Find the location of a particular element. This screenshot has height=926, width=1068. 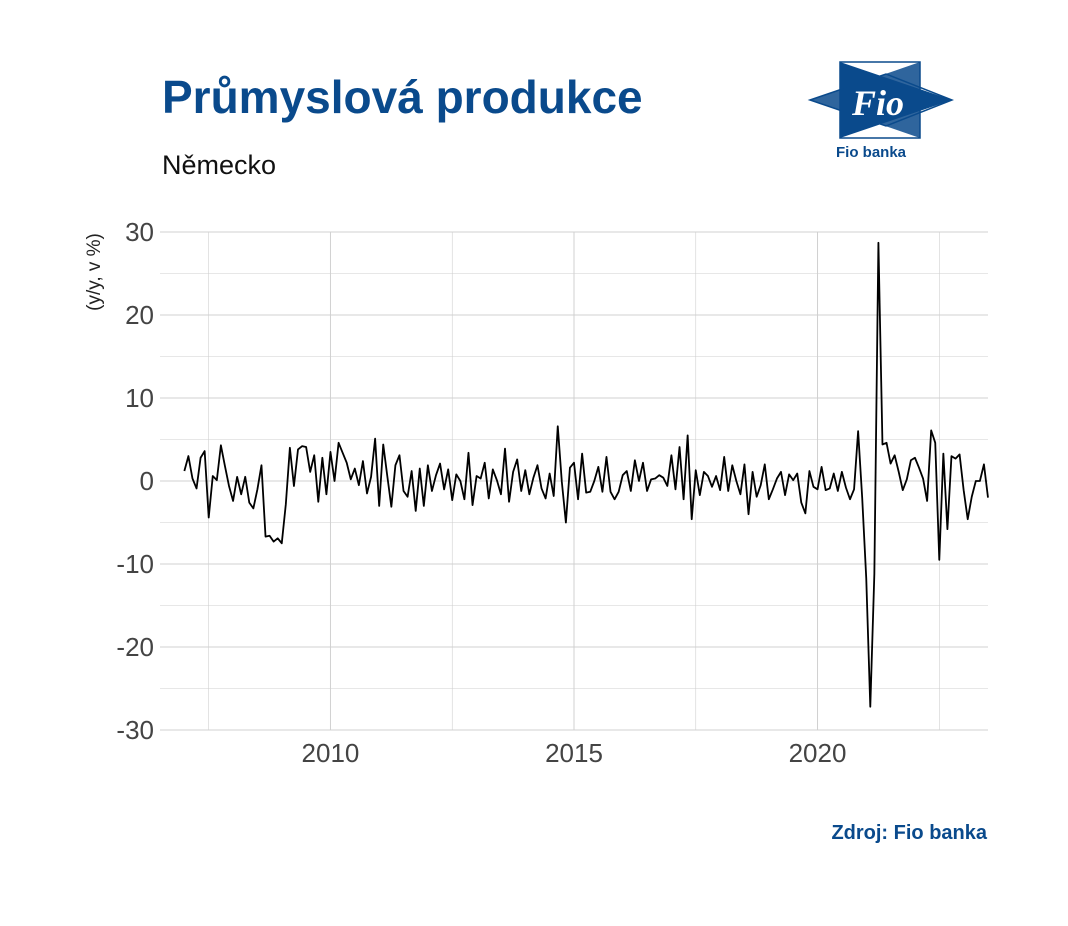

fio-logo-mark: Fio is located at coordinates (881, 100).